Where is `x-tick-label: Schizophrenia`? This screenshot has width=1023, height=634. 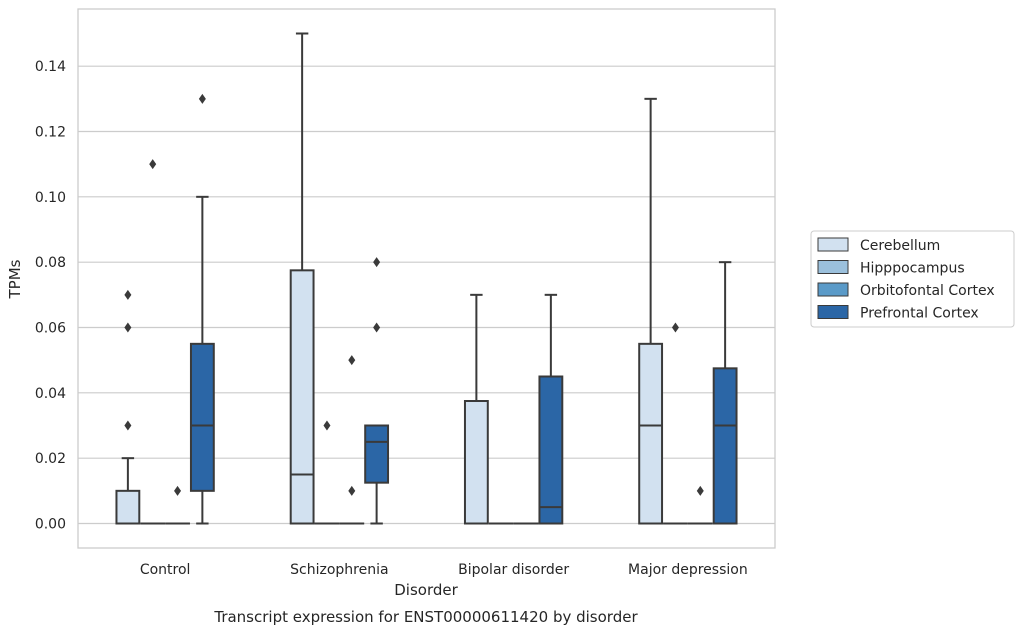 x-tick-label: Schizophrenia is located at coordinates (339, 570).